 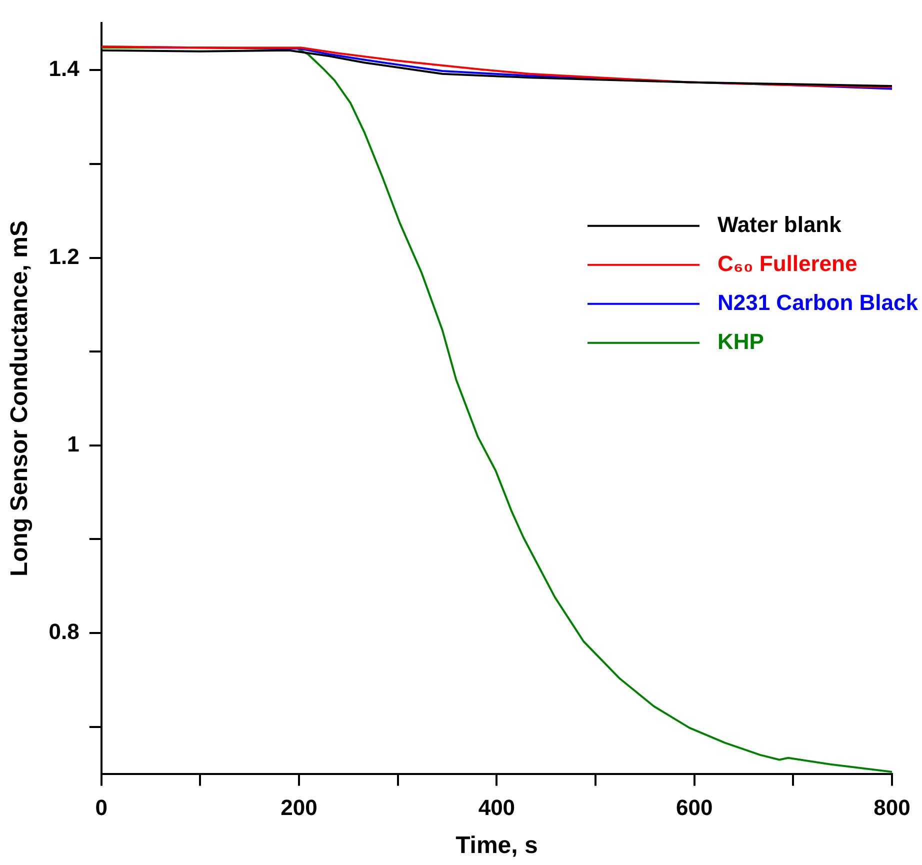 What do you see at coordinates (497, 846) in the screenshot?
I see `x-axis-title: Time, s` at bounding box center [497, 846].